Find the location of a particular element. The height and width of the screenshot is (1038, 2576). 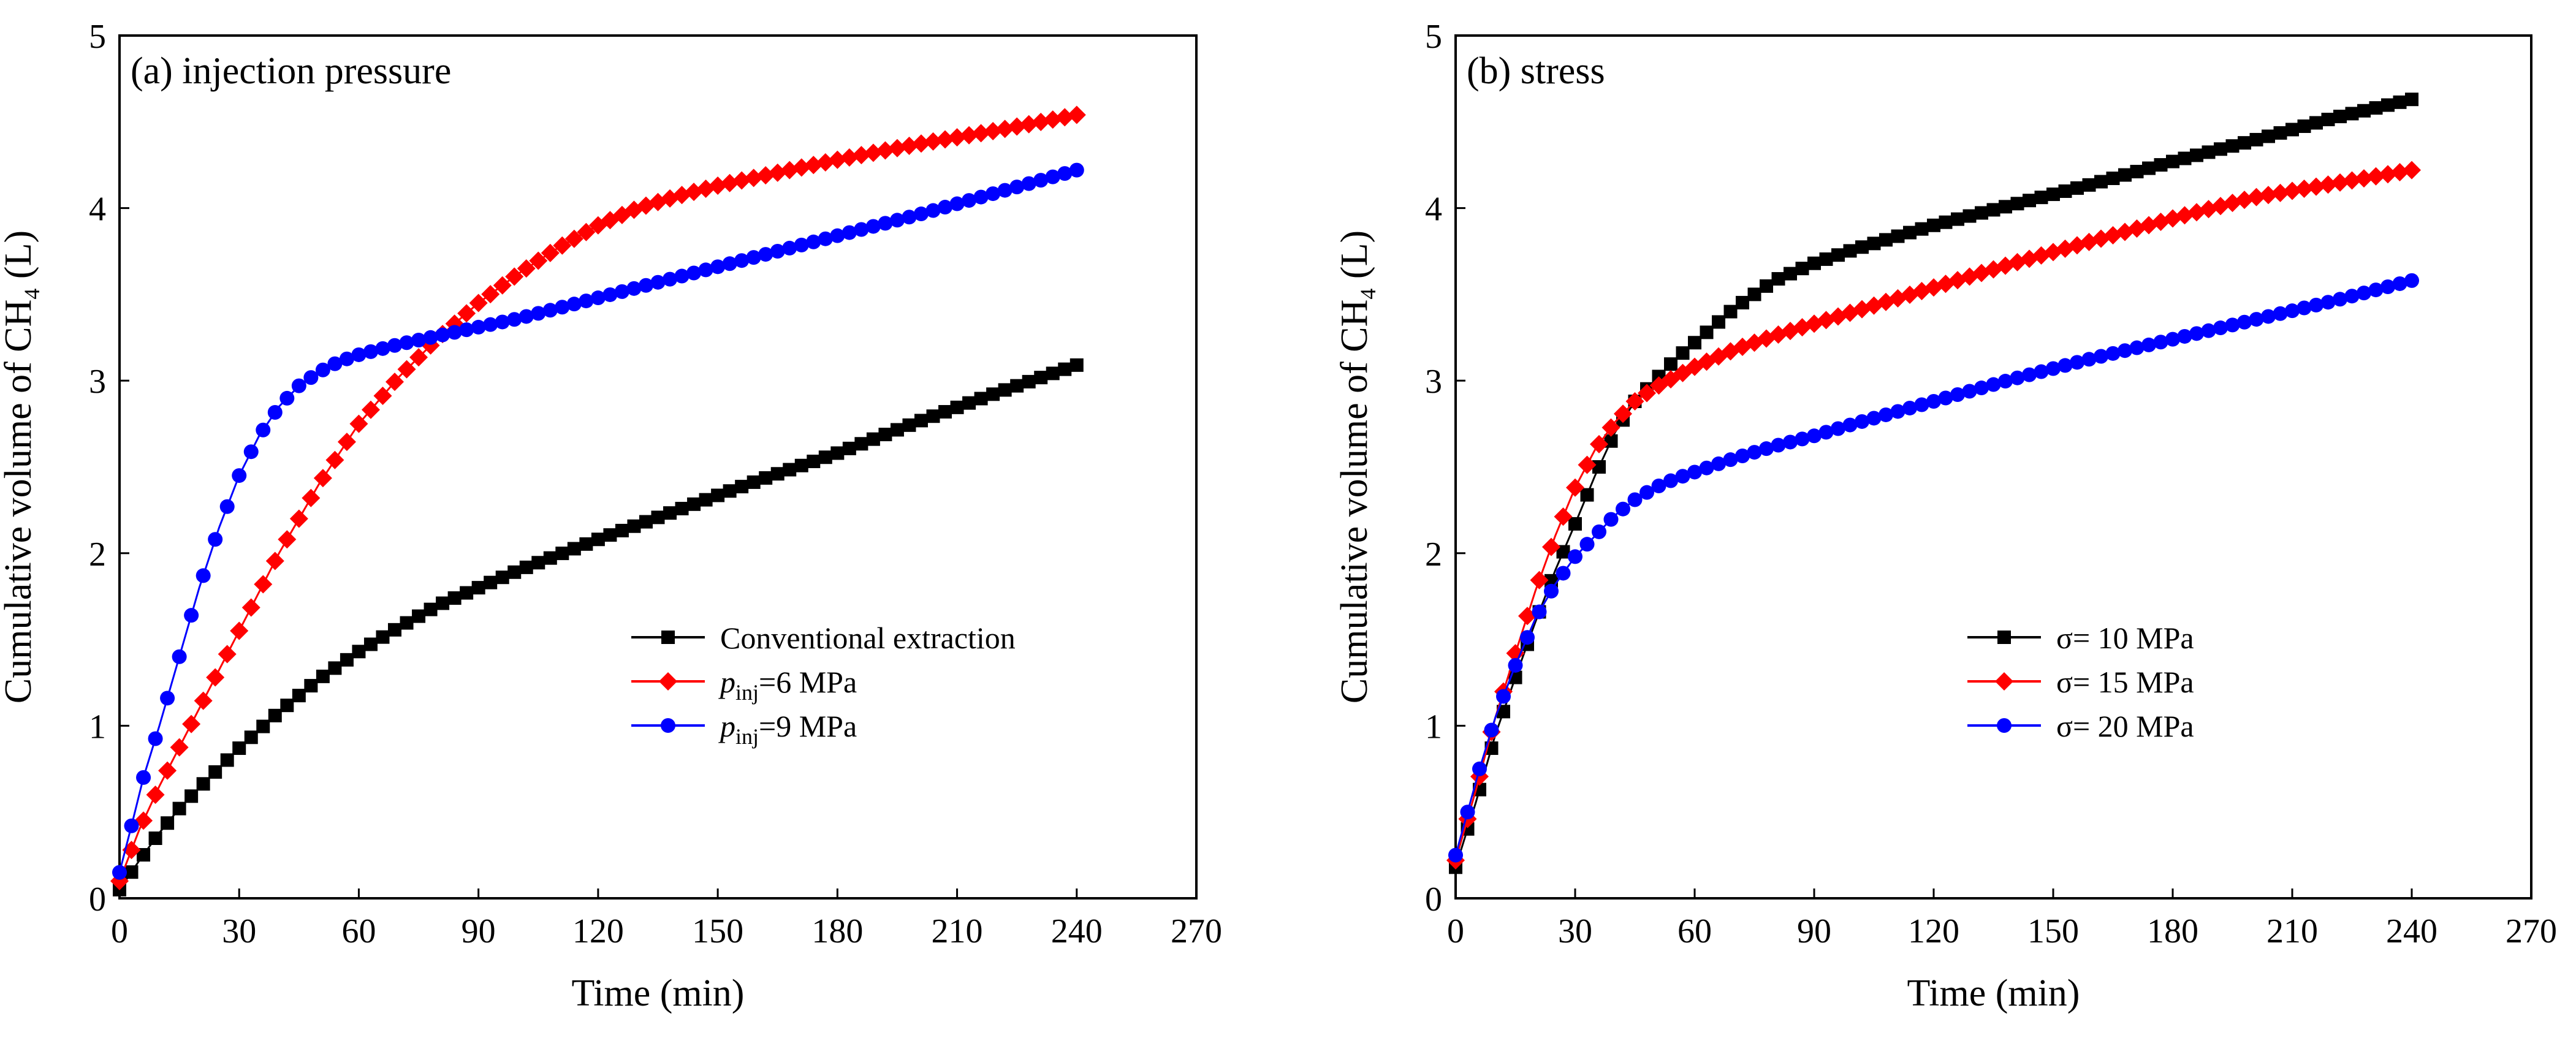

legend-label-text: σ= 10 MPa is located at coordinates (2125, 638).